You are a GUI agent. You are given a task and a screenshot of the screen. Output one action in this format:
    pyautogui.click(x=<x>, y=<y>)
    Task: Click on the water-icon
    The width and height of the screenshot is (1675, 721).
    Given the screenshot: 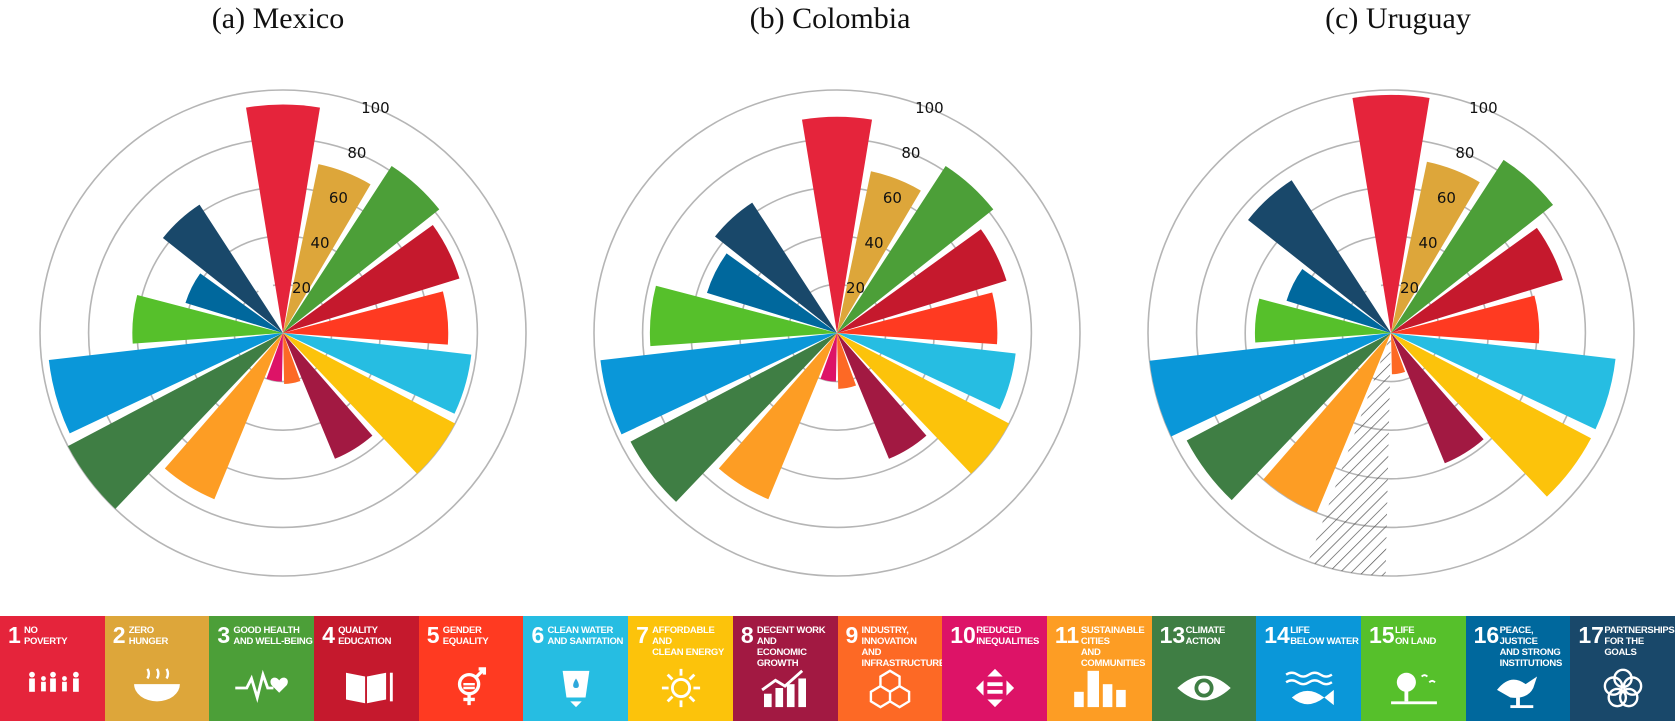 What is the action you would take?
    pyautogui.click(x=576, y=689)
    